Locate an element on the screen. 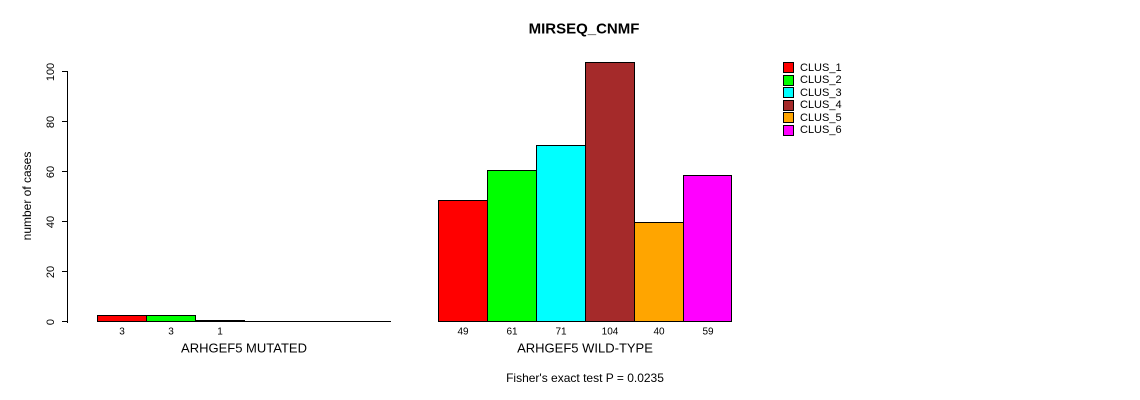 The width and height of the screenshot is (1140, 400). legend-label: CLUS_4 is located at coordinates (821, 105).